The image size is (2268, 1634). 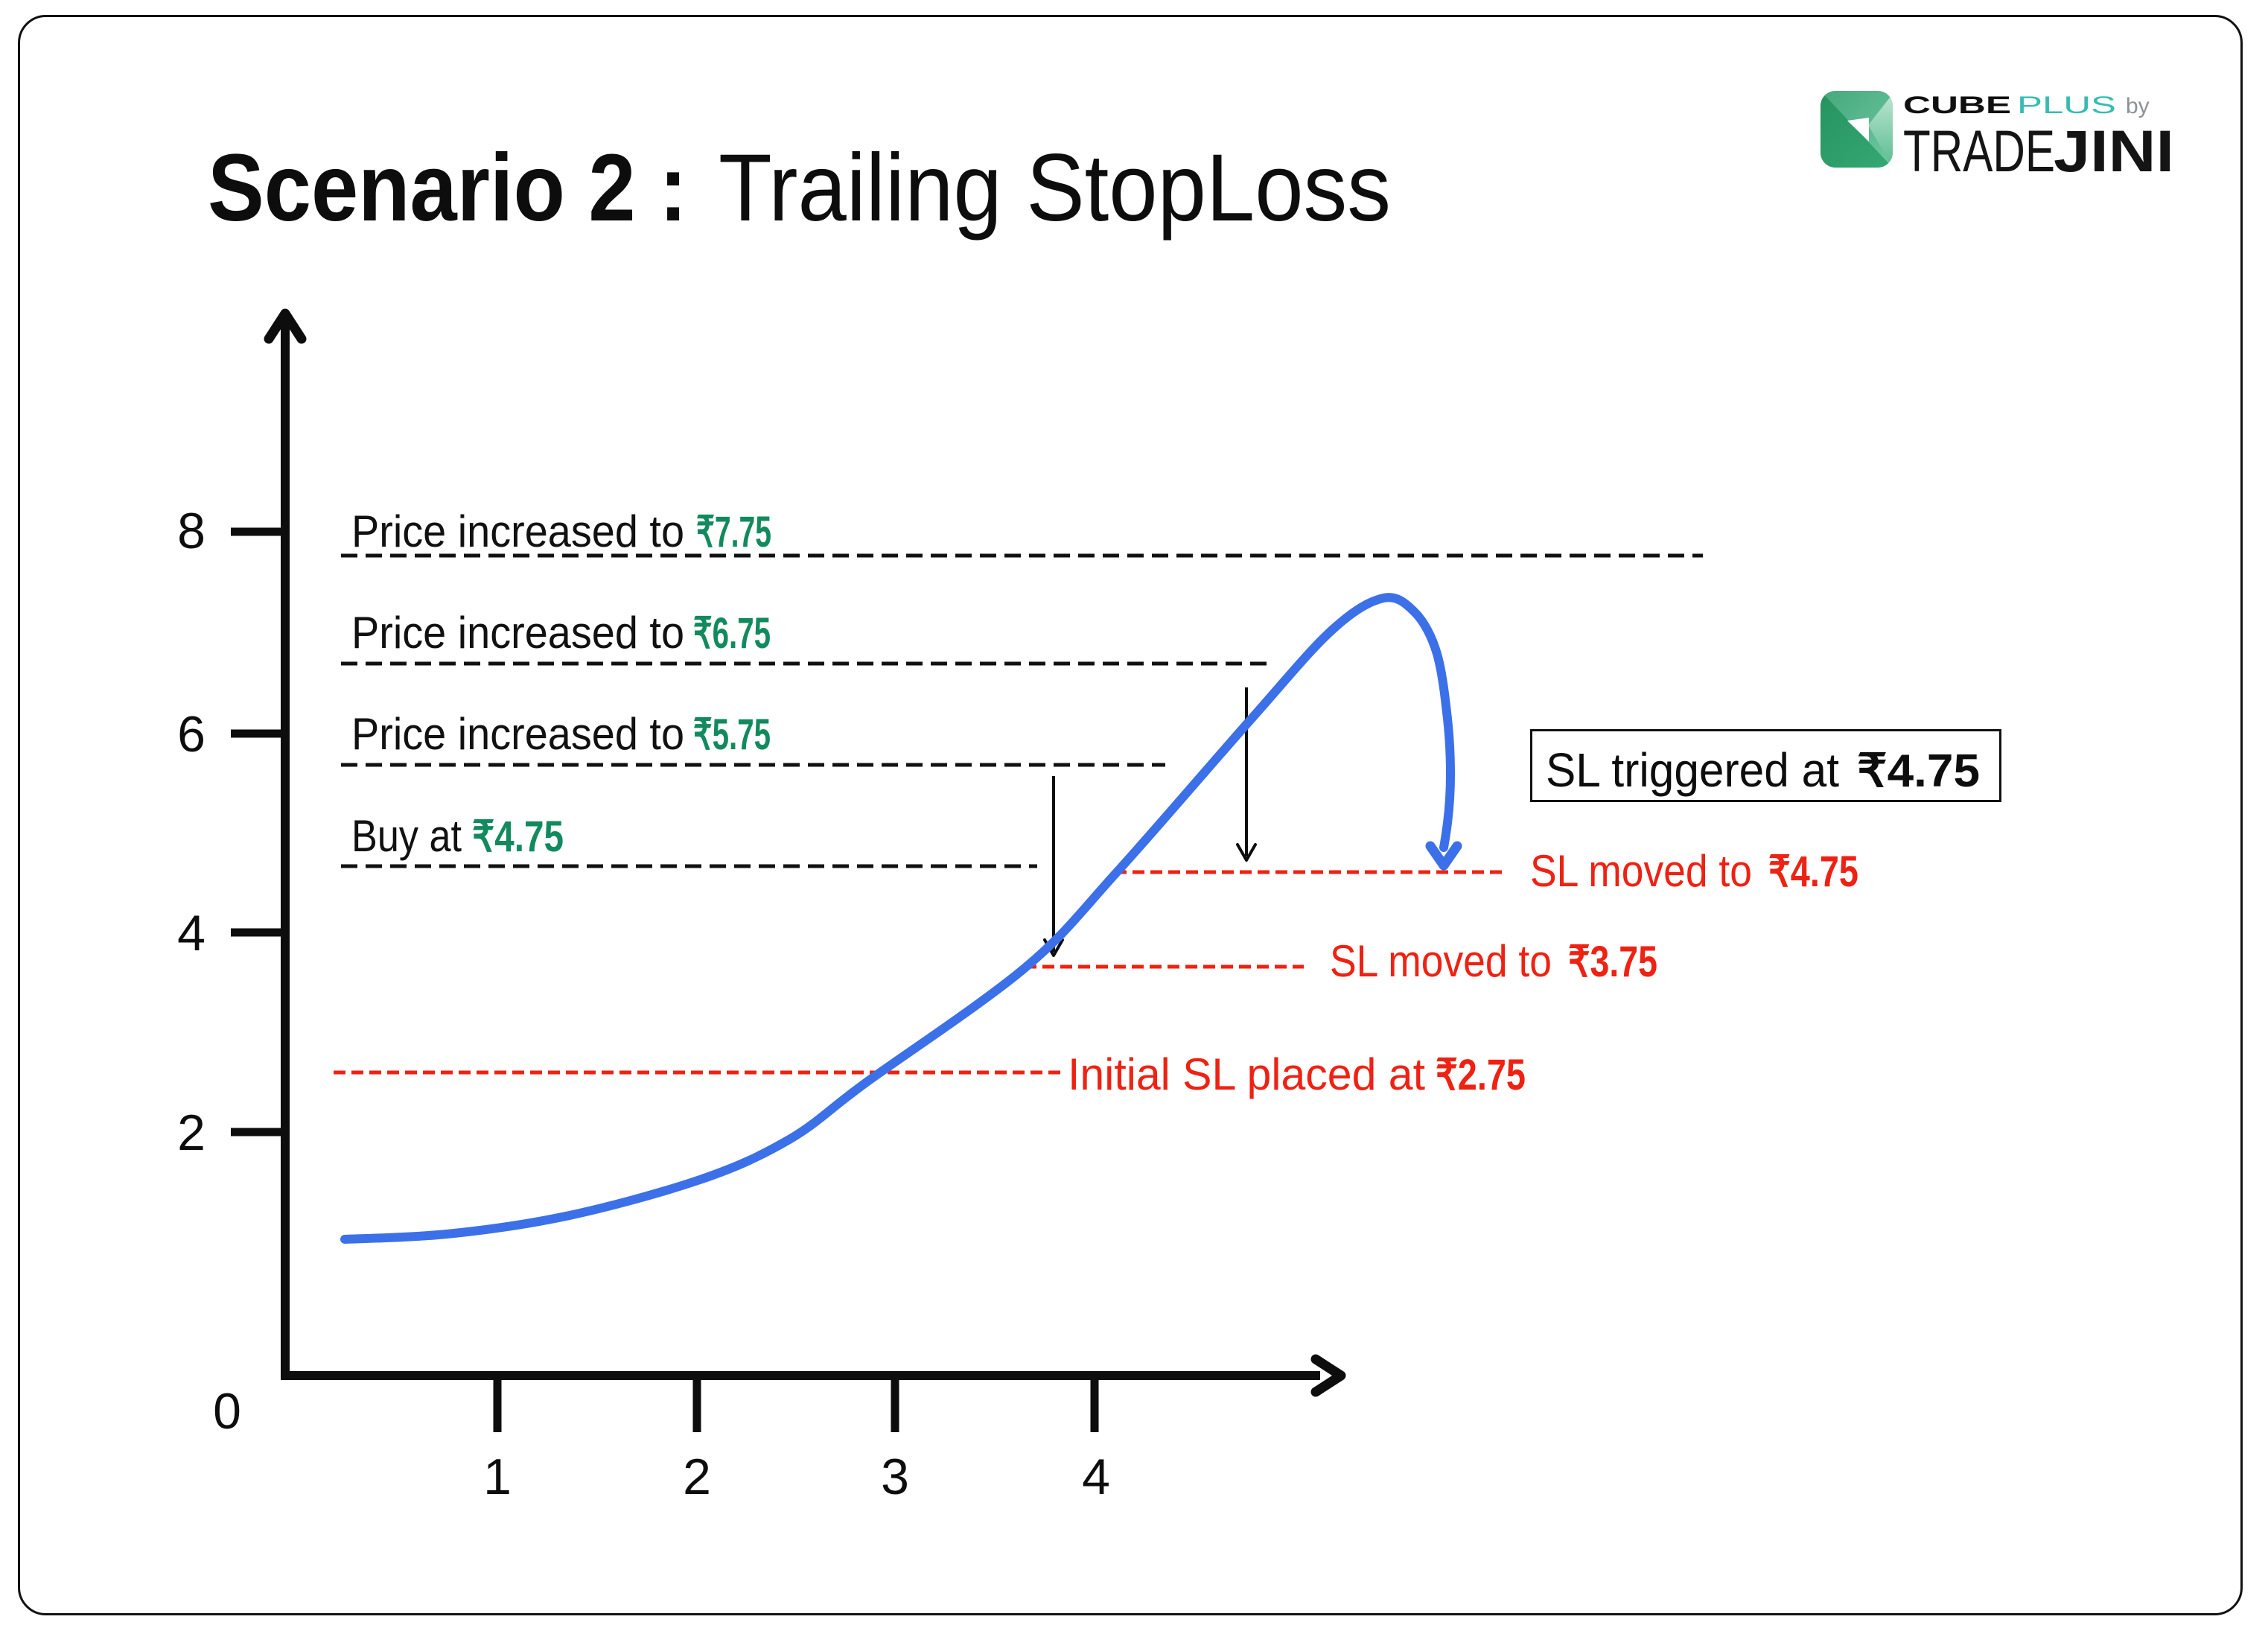 What do you see at coordinates (227, 1411) in the screenshot?
I see `svg-text: 0` at bounding box center [227, 1411].